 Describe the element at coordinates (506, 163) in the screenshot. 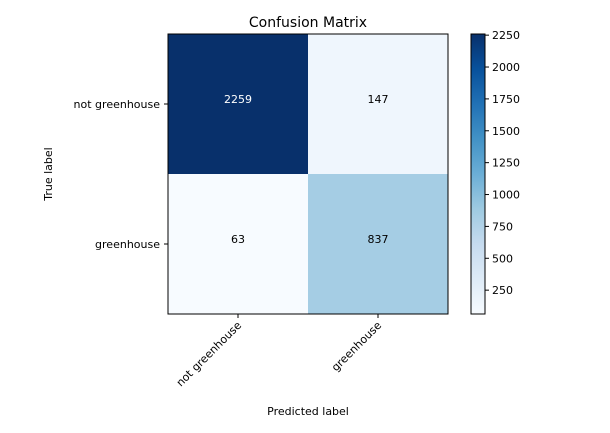

I see `colorbar-tick-label: 1250` at that location.